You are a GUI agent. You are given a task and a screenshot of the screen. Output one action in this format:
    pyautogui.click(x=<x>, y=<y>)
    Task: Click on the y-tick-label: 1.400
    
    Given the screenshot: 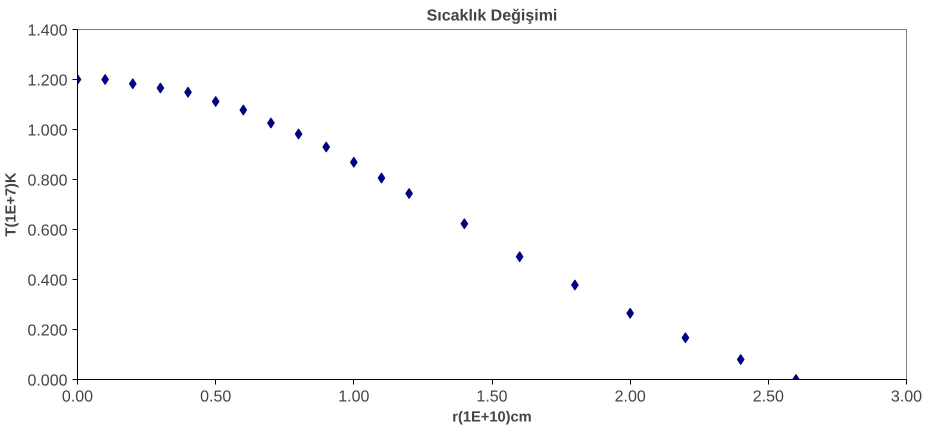 What is the action you would take?
    pyautogui.click(x=47, y=31)
    